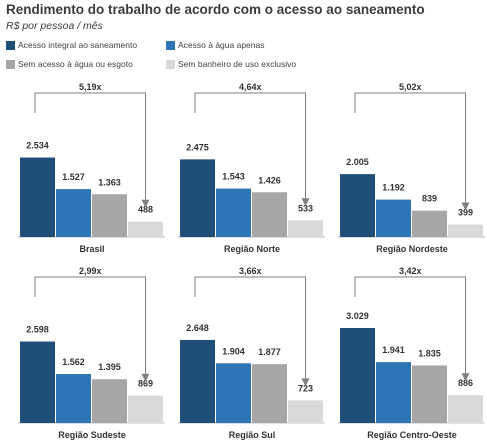 Image resolution: width=487 pixels, height=444 pixels. What do you see at coordinates (73, 177) in the screenshot?
I see `value-label-agua: 1.527` at bounding box center [73, 177].